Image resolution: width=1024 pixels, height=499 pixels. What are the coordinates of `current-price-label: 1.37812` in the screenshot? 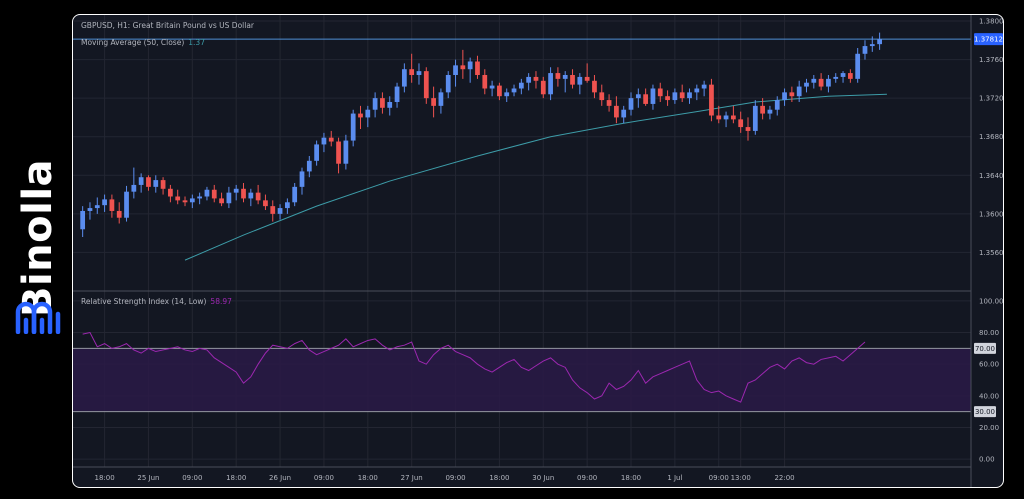 It's located at (988, 40).